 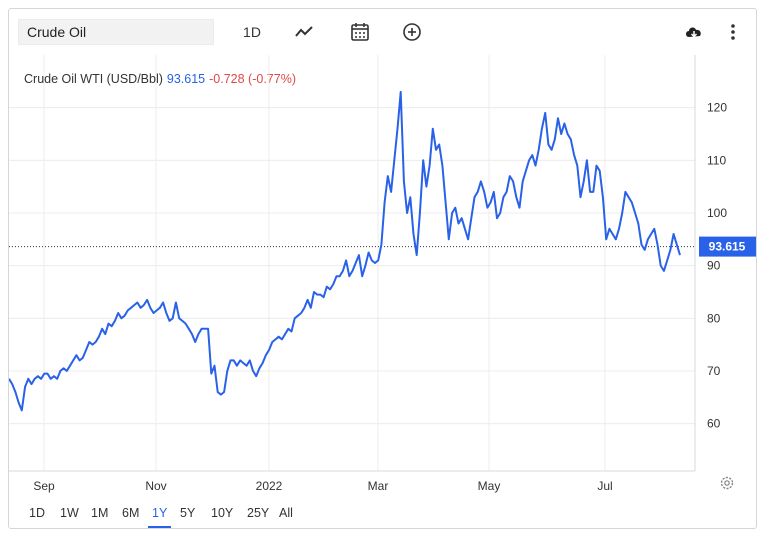 What do you see at coordinates (286, 513) in the screenshot?
I see `range-button-all: All` at bounding box center [286, 513].